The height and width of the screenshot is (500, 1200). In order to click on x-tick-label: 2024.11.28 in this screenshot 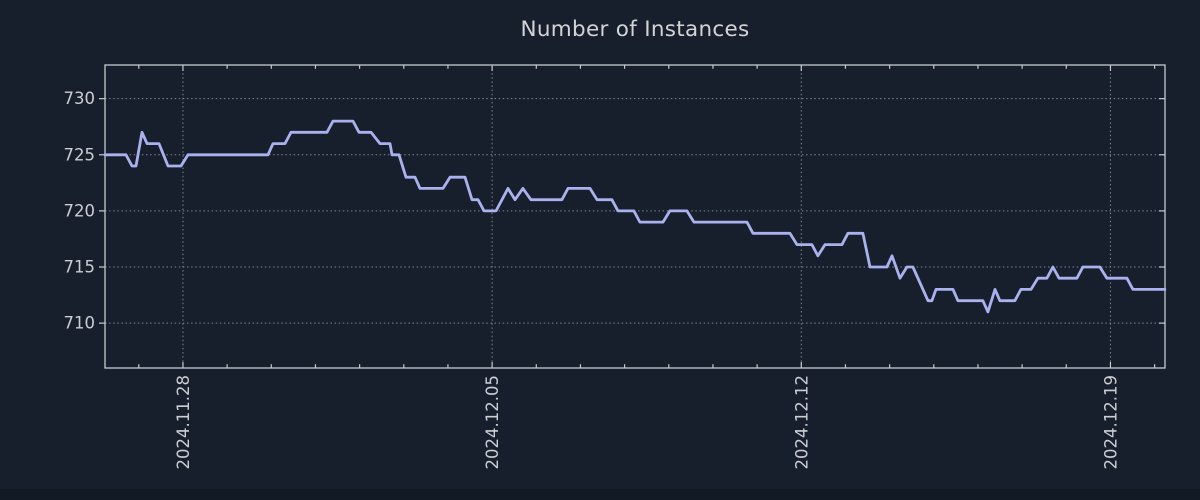, I will do `click(183, 422)`.